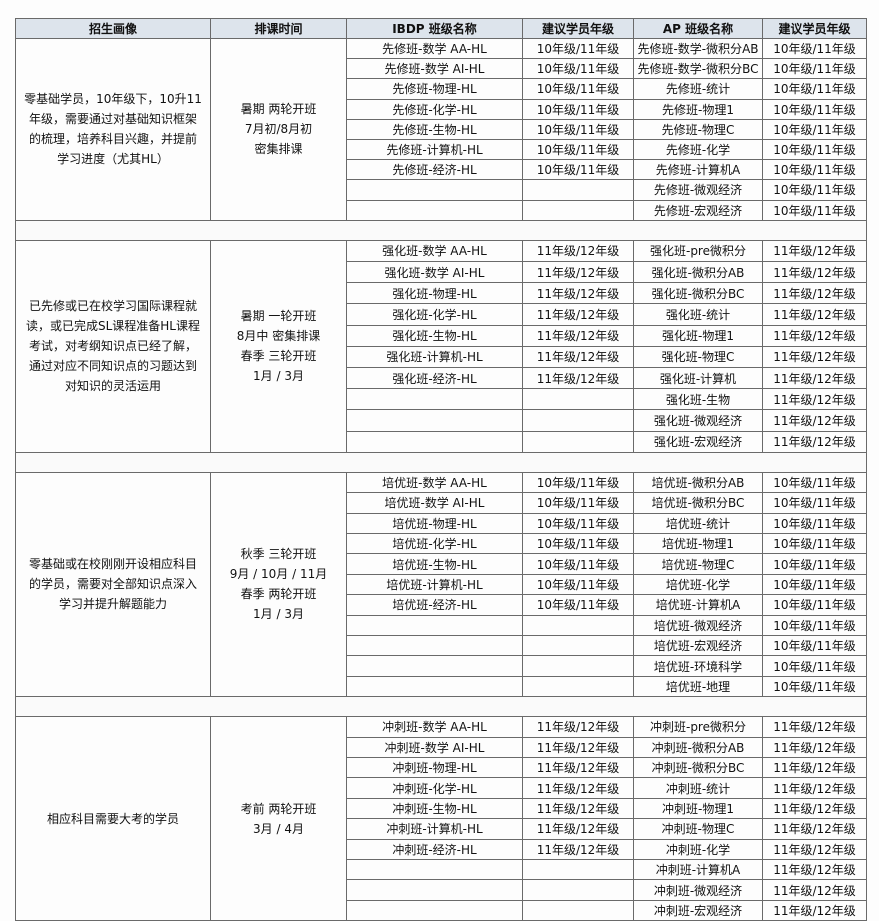  What do you see at coordinates (278, 376) in the screenshot?
I see `schedule-line: 1月 / 3月` at bounding box center [278, 376].